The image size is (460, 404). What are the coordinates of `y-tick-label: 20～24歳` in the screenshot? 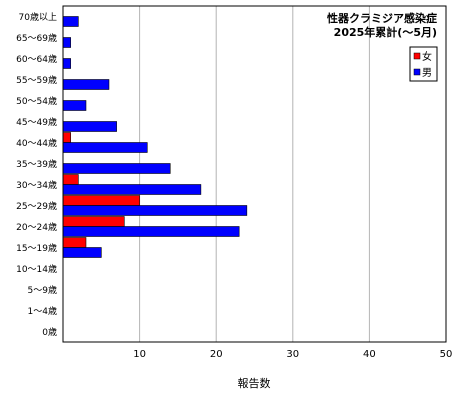 It's located at (36, 227).